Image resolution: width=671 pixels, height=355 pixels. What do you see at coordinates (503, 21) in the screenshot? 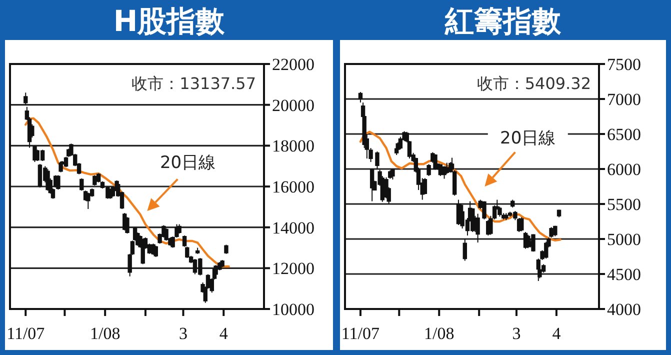
I see `chart-title: 紅籌指數` at bounding box center [503, 21].